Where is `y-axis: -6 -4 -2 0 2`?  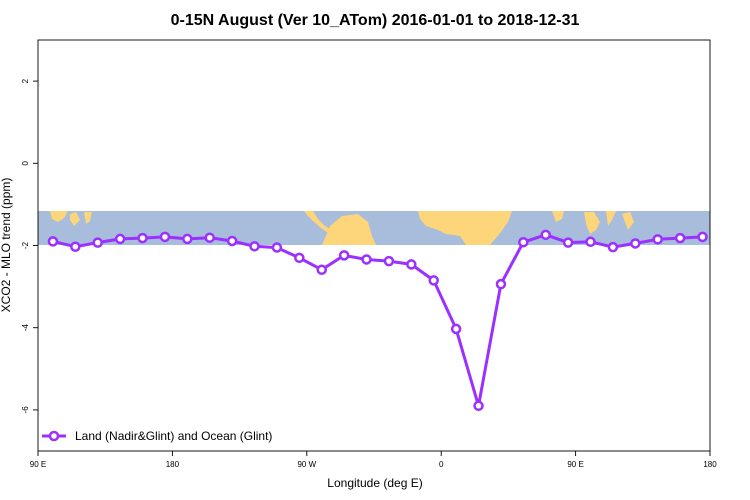
y-axis: -6 -4 -2 0 2 is located at coordinates (29, 245).